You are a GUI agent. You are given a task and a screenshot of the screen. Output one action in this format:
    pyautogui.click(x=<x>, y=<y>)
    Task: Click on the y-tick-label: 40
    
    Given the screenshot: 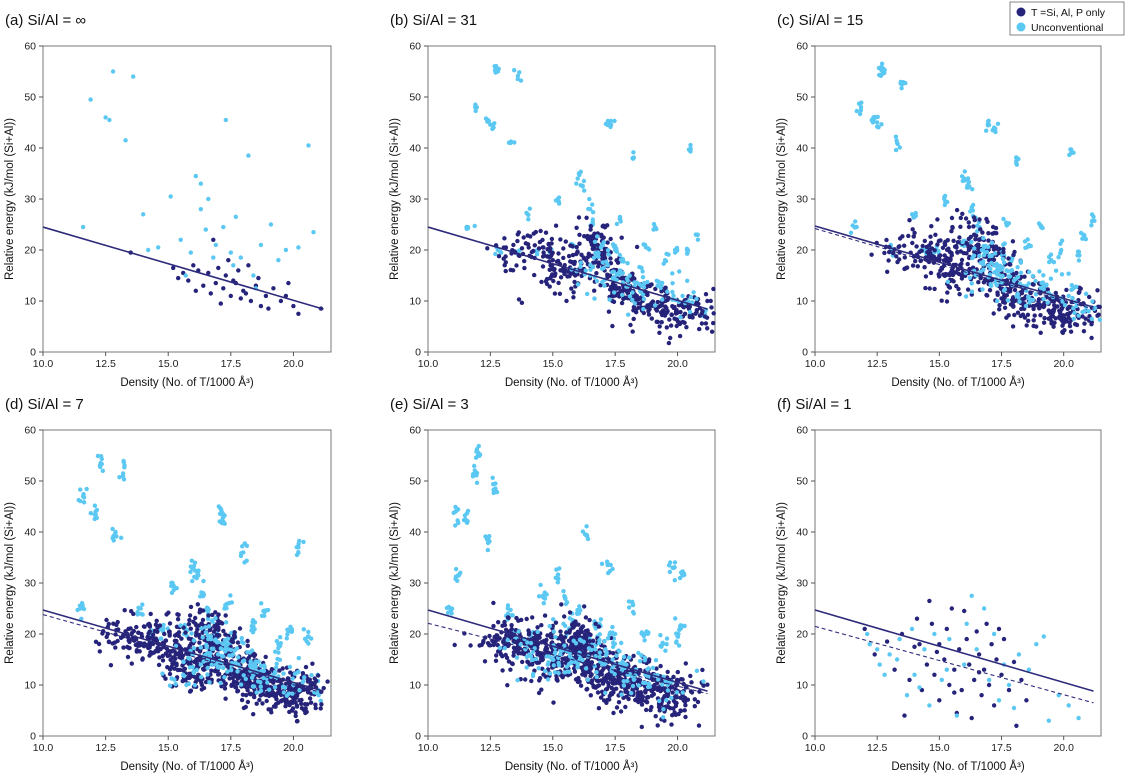 What is the action you would take?
    pyautogui.click(x=415, y=149)
    